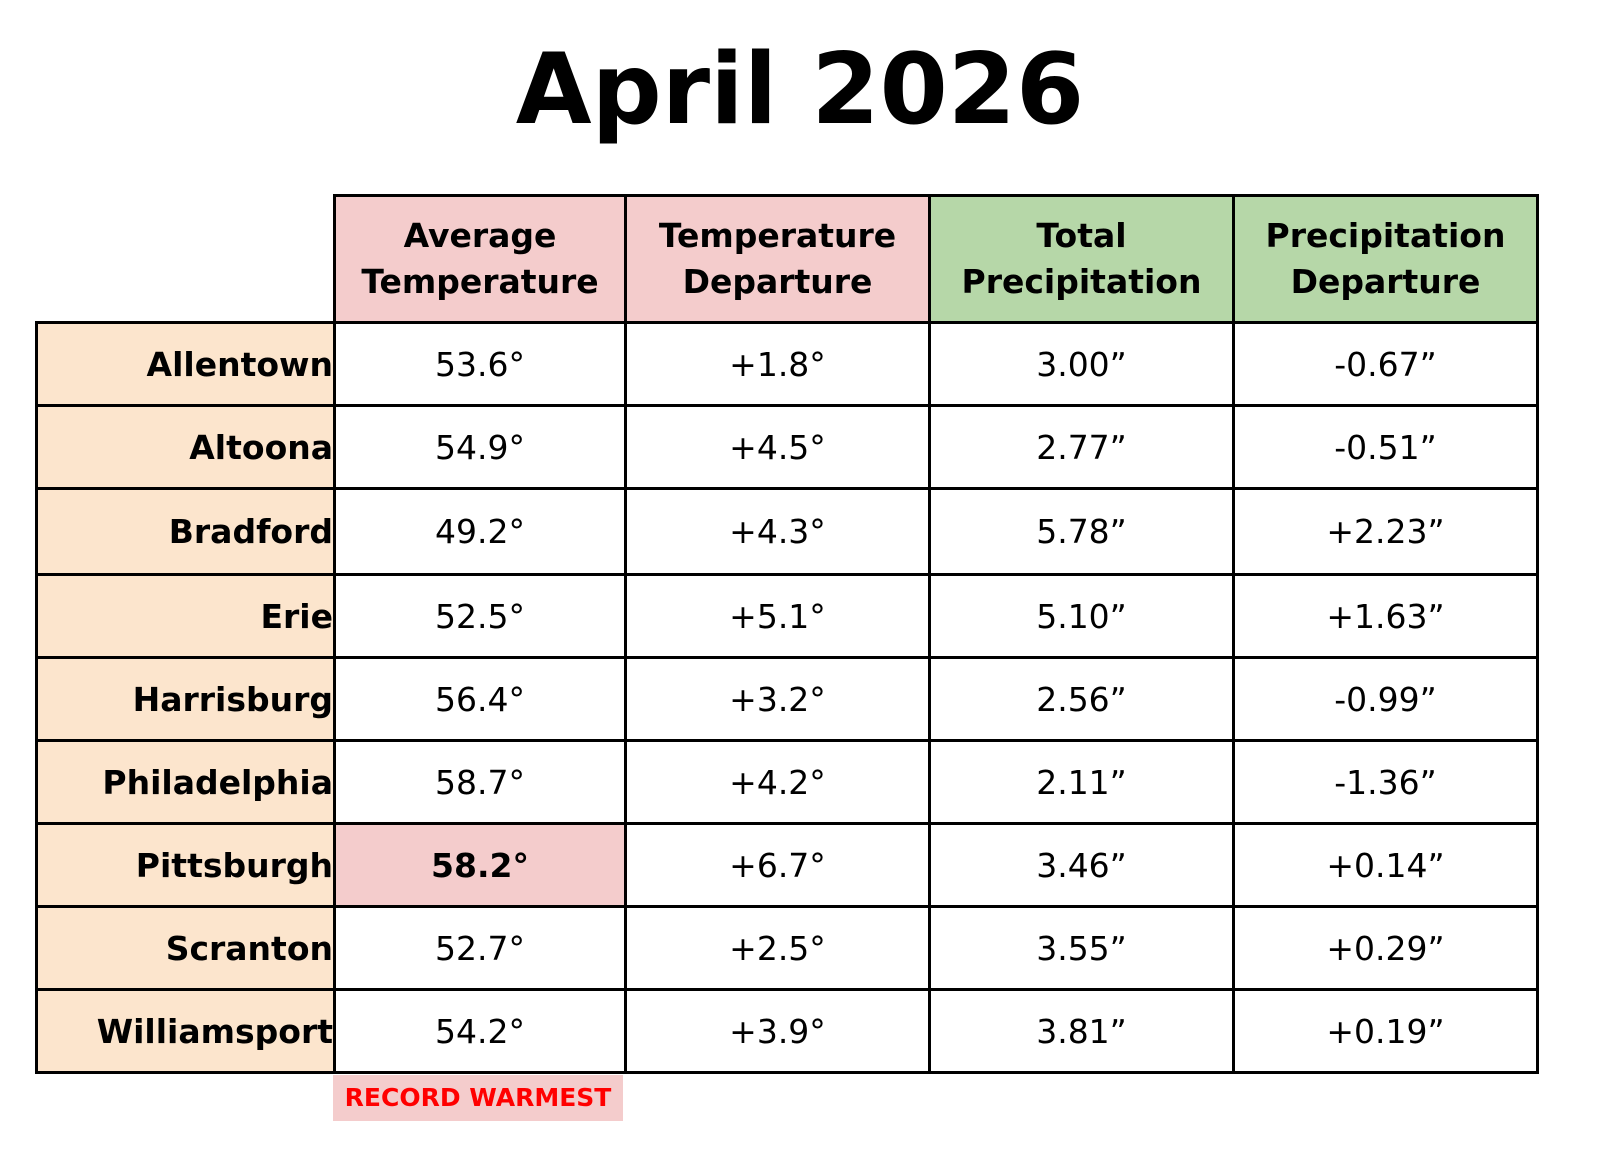 Image resolution: width=1600 pixels, height=1150 pixels. Describe the element at coordinates (777, 1031) in the screenshot. I see `temperature-departure-cell: +3.9°` at that location.